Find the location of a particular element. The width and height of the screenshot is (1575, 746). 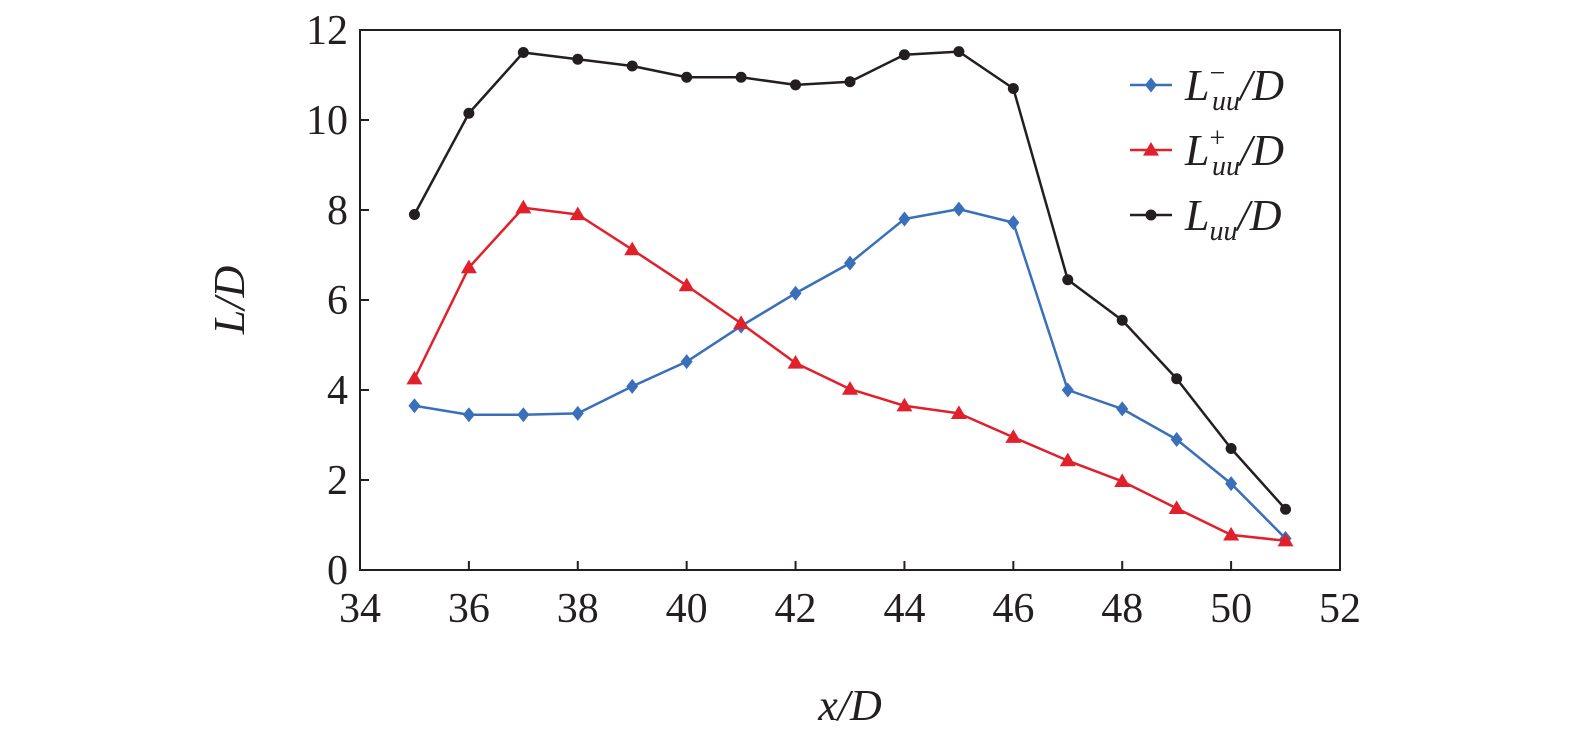

x-tick-label: 36 is located at coordinates (469, 609).